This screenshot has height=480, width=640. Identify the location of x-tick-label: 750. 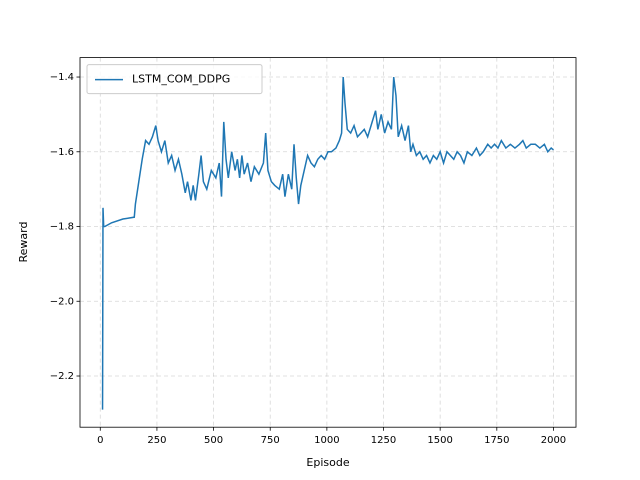
(270, 440).